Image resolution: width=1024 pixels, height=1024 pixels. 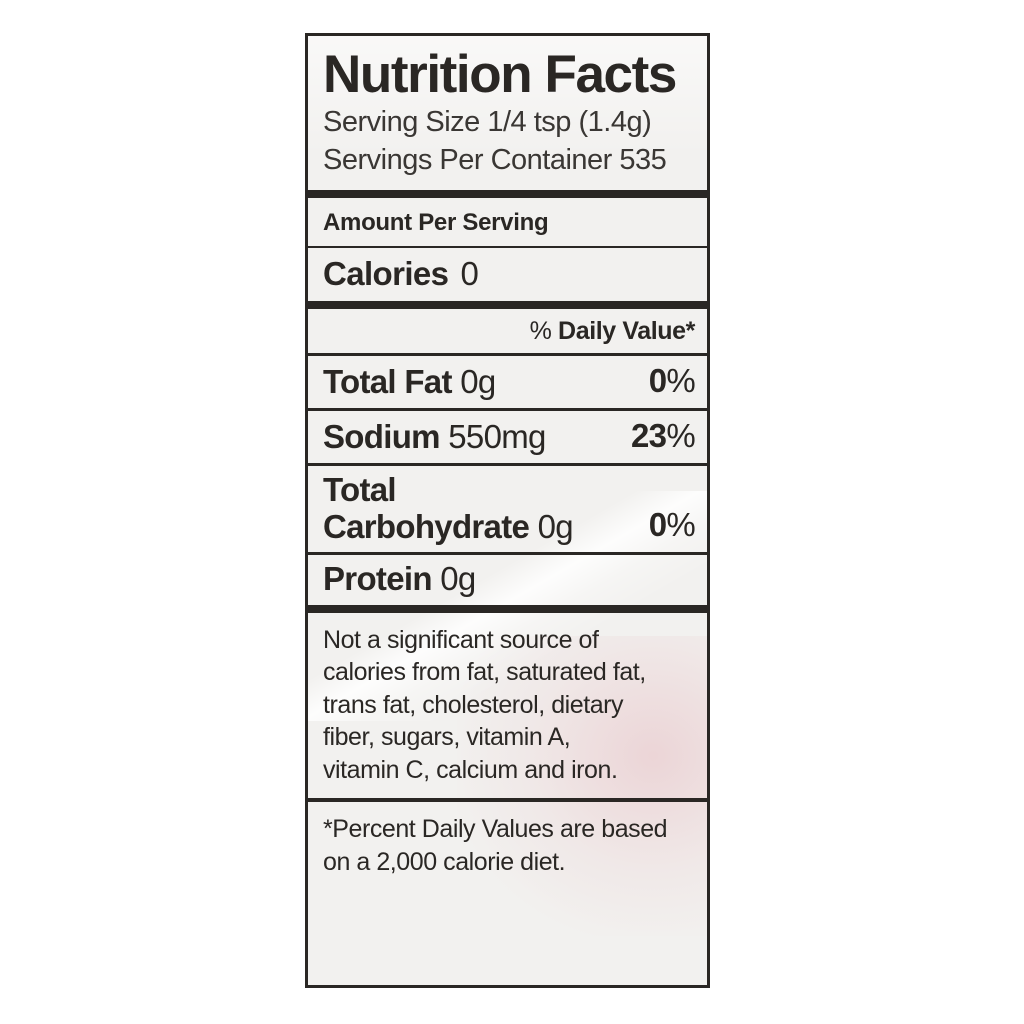 What do you see at coordinates (487, 122) in the screenshot?
I see `serving-size-text: Serving Size 1/4 tsp (1.4g)` at bounding box center [487, 122].